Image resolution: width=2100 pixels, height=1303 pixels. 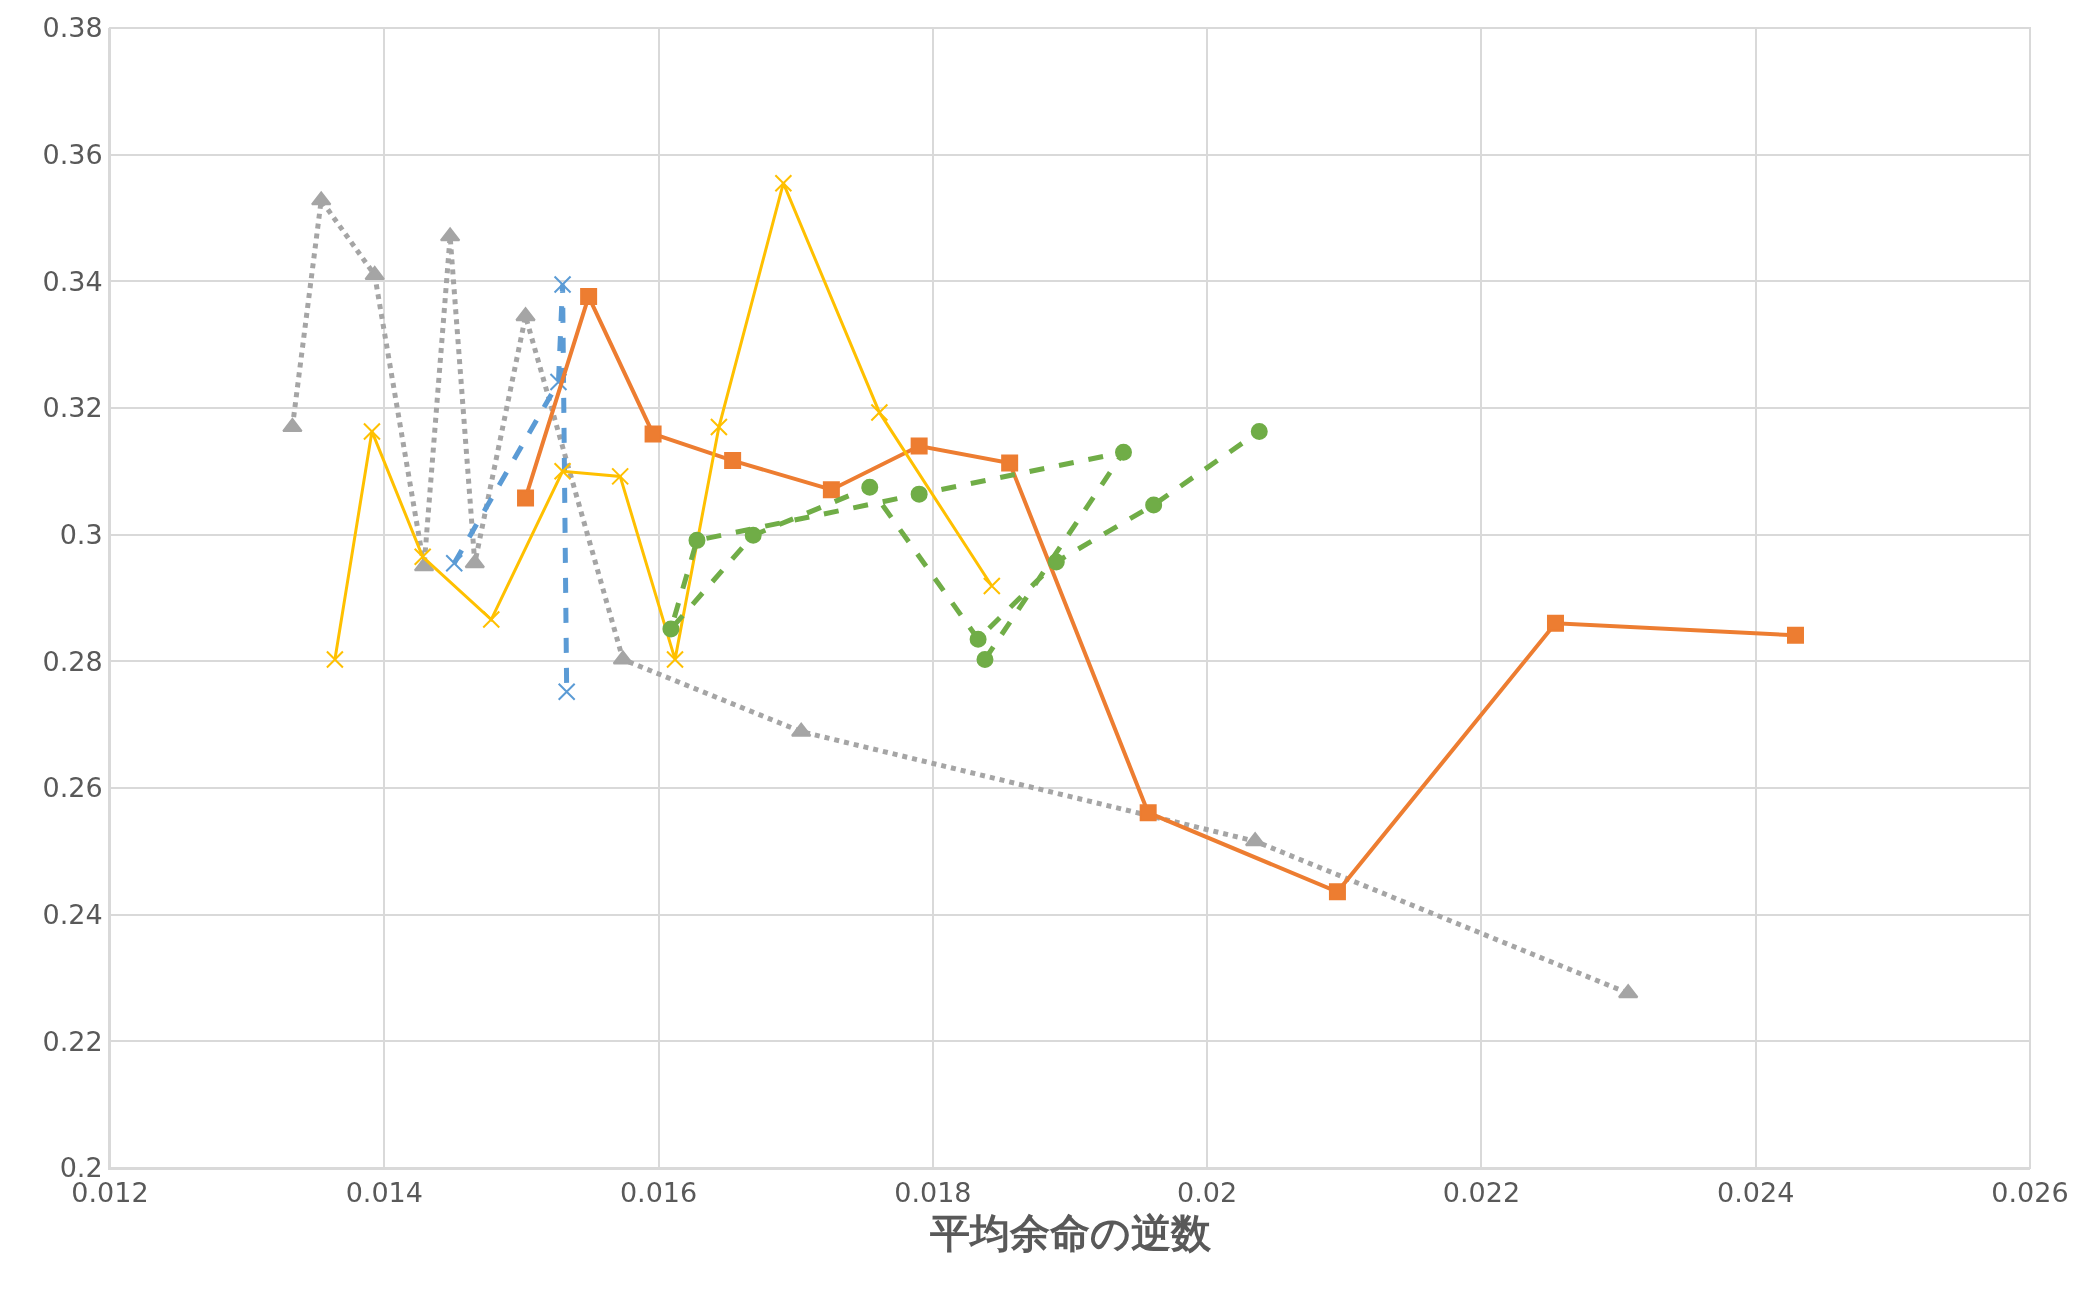 I want to click on y-tick-label: 0.28, so click(x=72, y=661).